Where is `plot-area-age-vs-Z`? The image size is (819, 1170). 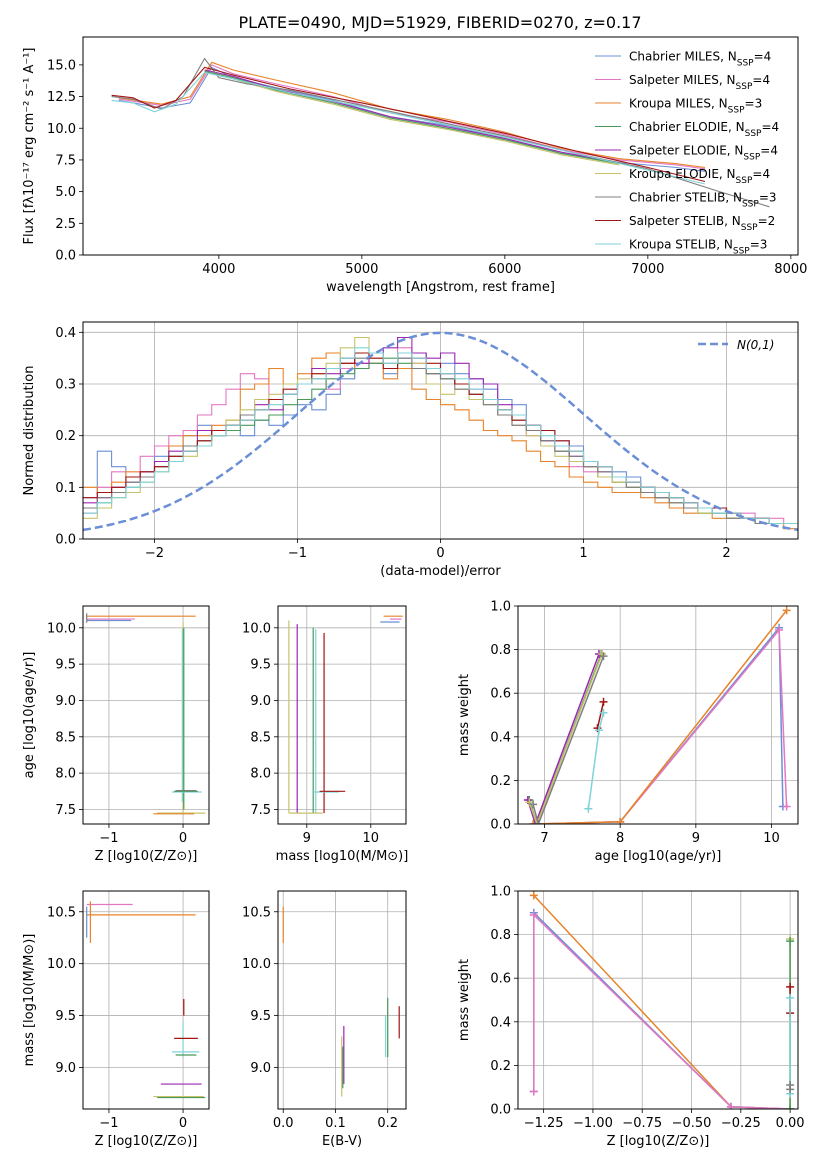
plot-area-age-vs-Z is located at coordinates (146, 714).